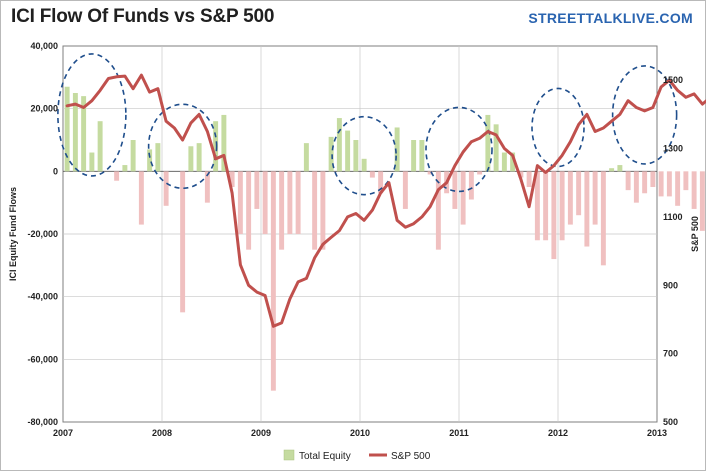  What do you see at coordinates (695, 234) in the screenshot?
I see `right-axis-title: S&P 500` at bounding box center [695, 234].